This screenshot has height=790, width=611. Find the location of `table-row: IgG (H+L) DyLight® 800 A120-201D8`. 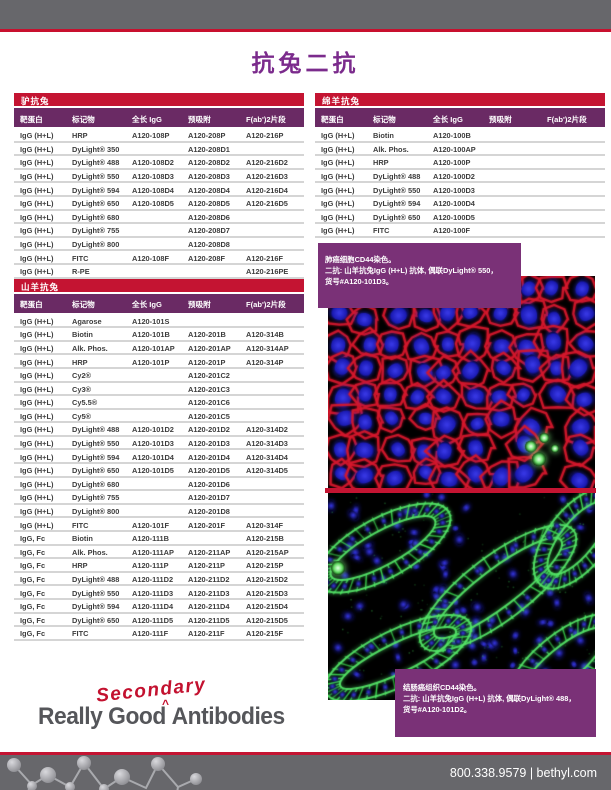

table-row: IgG (H+L) DyLight® 800 A120-201D8 is located at coordinates (159, 511).